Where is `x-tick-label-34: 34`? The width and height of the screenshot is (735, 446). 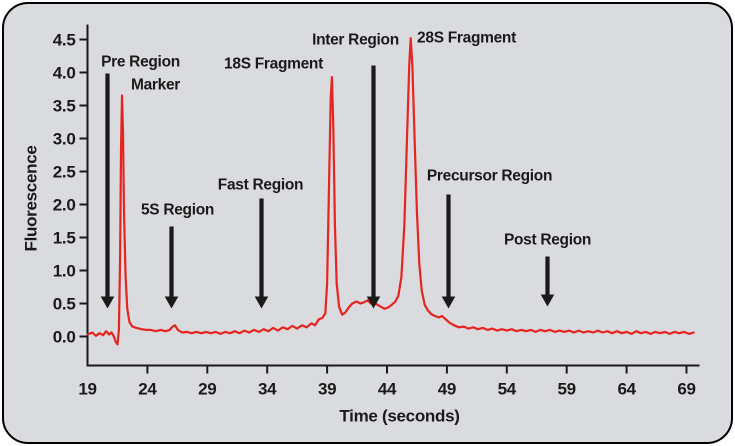 x-tick-label-34: 34 is located at coordinates (267, 389).